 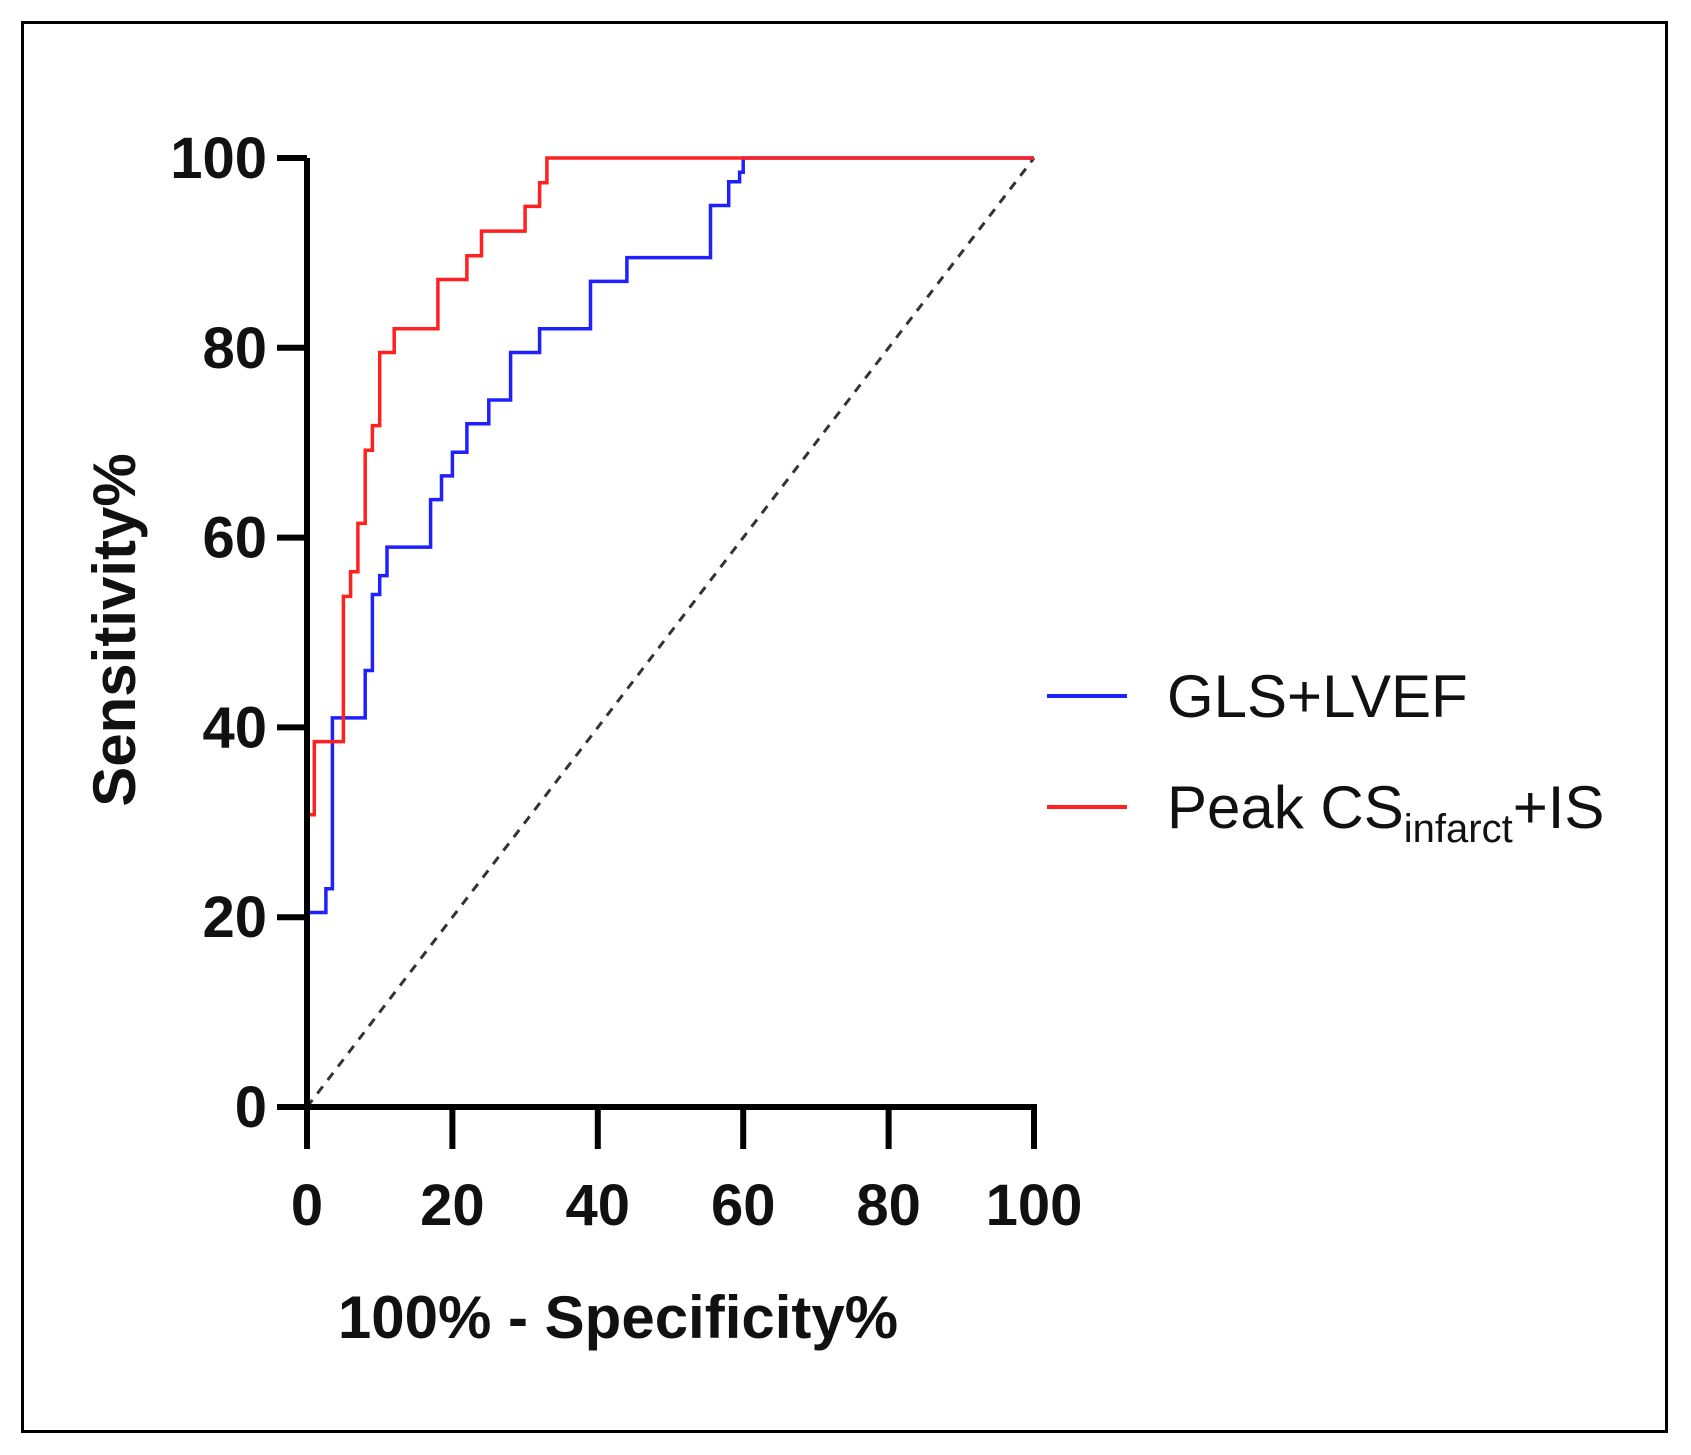 What do you see at coordinates (618, 1317) in the screenshot?
I see `x-axis-title: 100% - Specificity%` at bounding box center [618, 1317].